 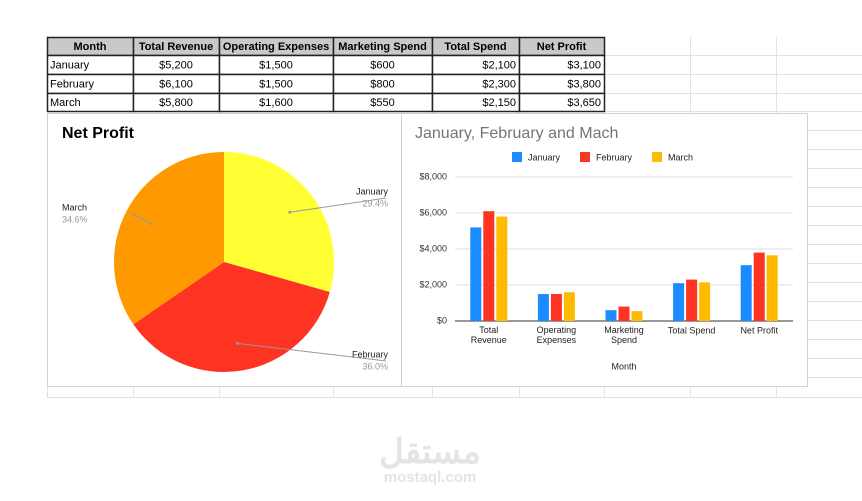 I want to click on y-tick-label: $6,000, so click(x=433, y=212).